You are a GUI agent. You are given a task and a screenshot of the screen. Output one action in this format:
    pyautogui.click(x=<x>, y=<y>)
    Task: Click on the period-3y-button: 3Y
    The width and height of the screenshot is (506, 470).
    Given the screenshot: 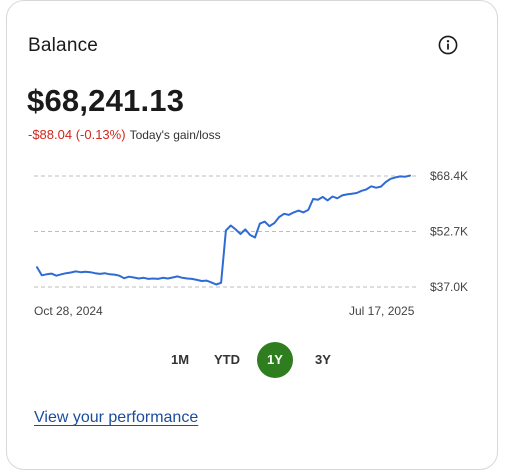 What is the action you would take?
    pyautogui.click(x=323, y=359)
    